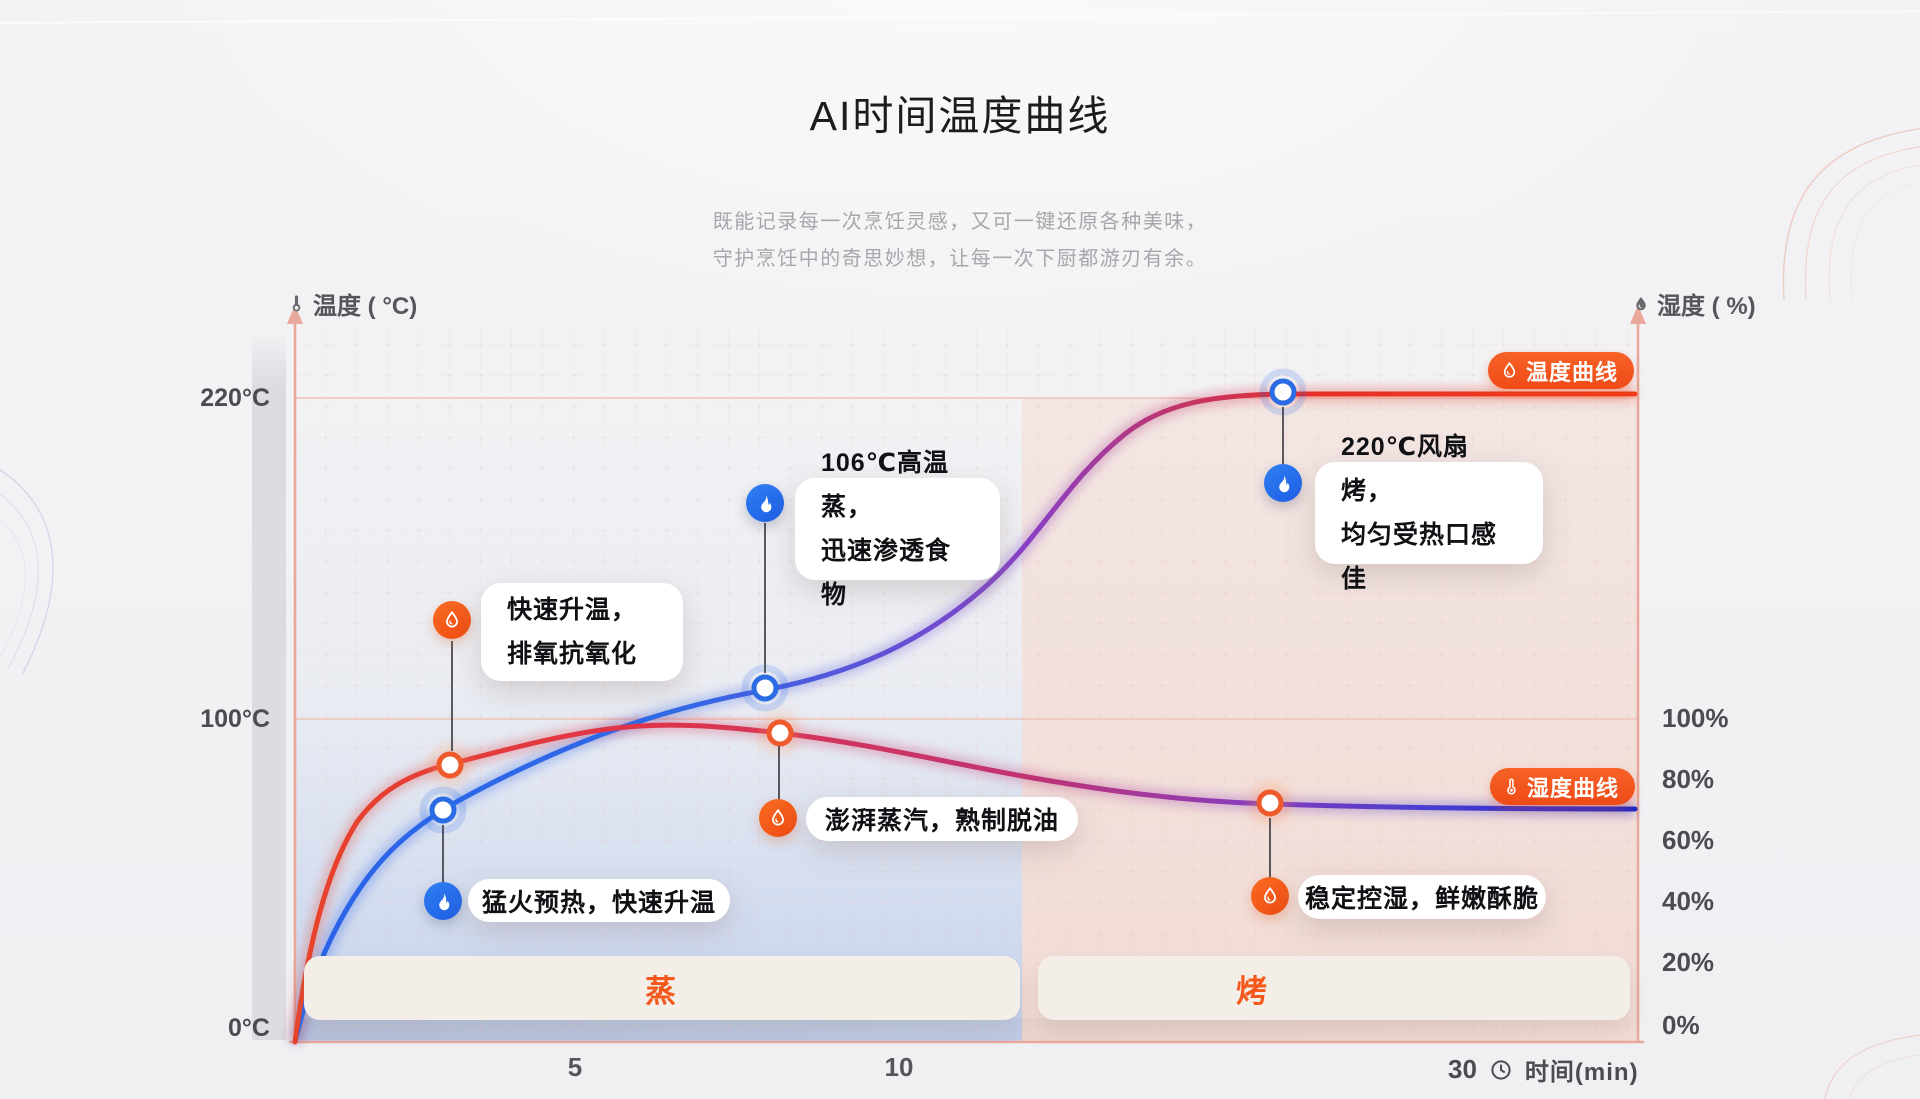 The image size is (1920, 1099). Describe the element at coordinates (572, 654) in the screenshot. I see `callout-fast-heat-line2: 排氧抗氧化` at that location.